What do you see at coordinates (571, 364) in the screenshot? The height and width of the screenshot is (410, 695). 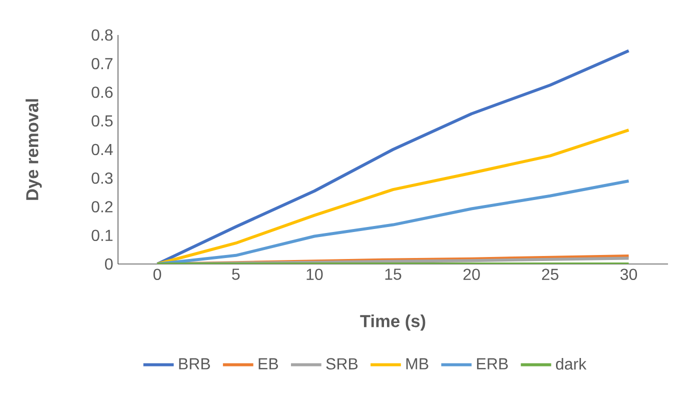 I see `legend-label: dark` at bounding box center [571, 364].